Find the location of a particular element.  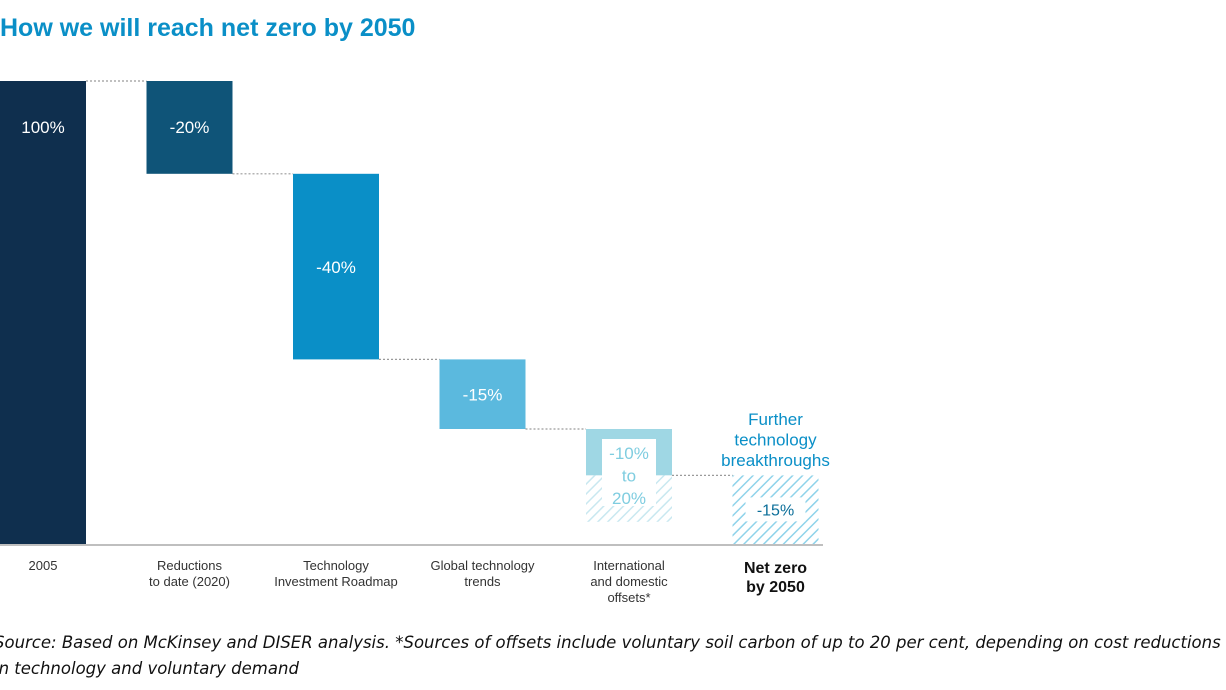

value-label-3-0: -15% is located at coordinates (483, 394).